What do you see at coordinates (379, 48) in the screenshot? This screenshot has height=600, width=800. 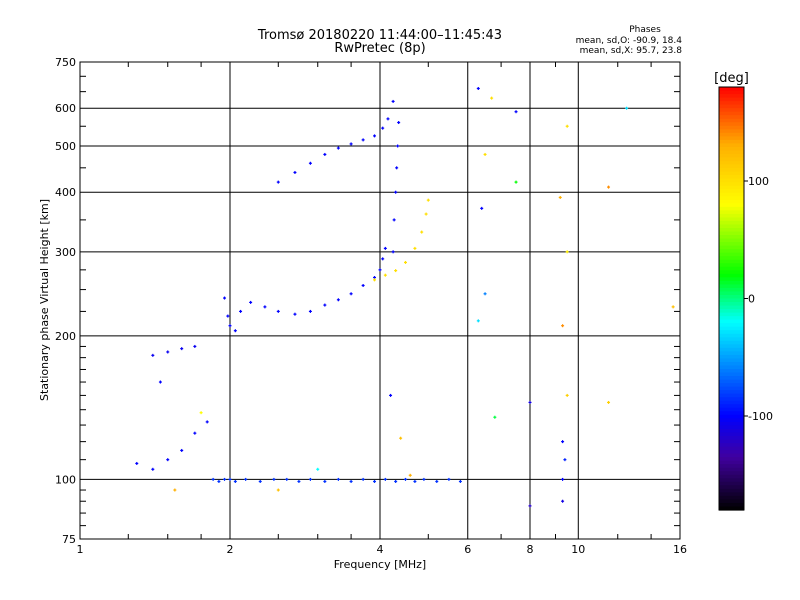 I see `chart-subtitle: RwPretec (8p)` at bounding box center [379, 48].